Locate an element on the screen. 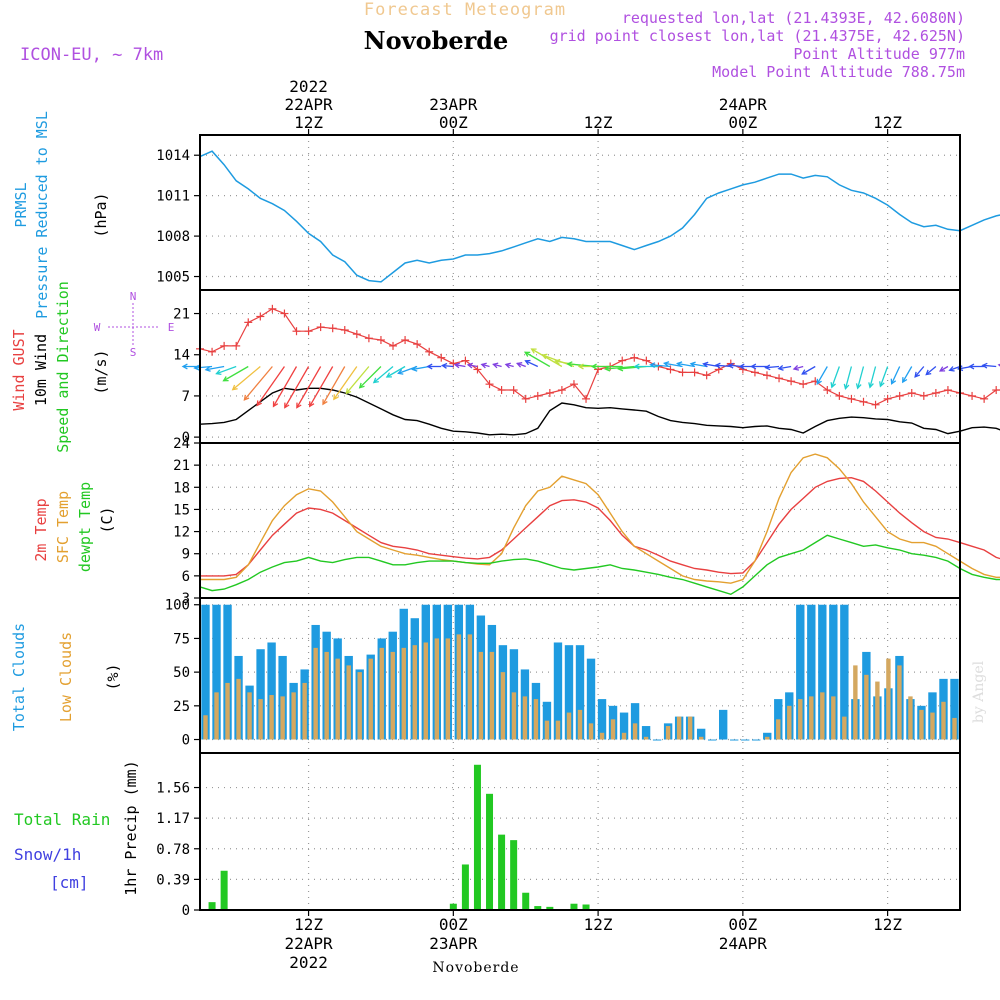 The height and width of the screenshot is (1000, 1000). top-time-label: 12Z is located at coordinates (887, 122).